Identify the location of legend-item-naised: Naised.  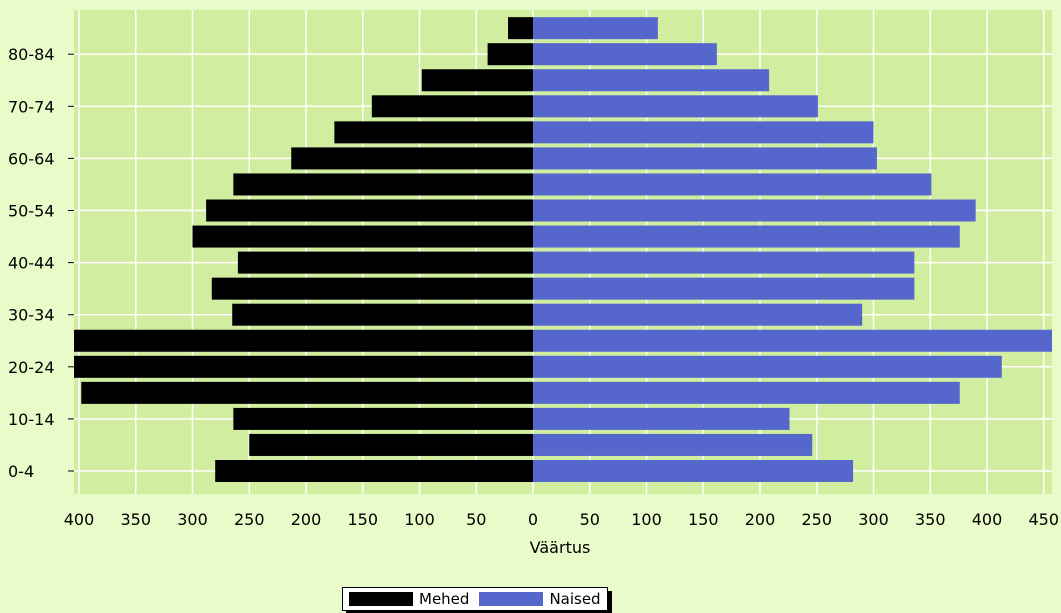
(540, 599).